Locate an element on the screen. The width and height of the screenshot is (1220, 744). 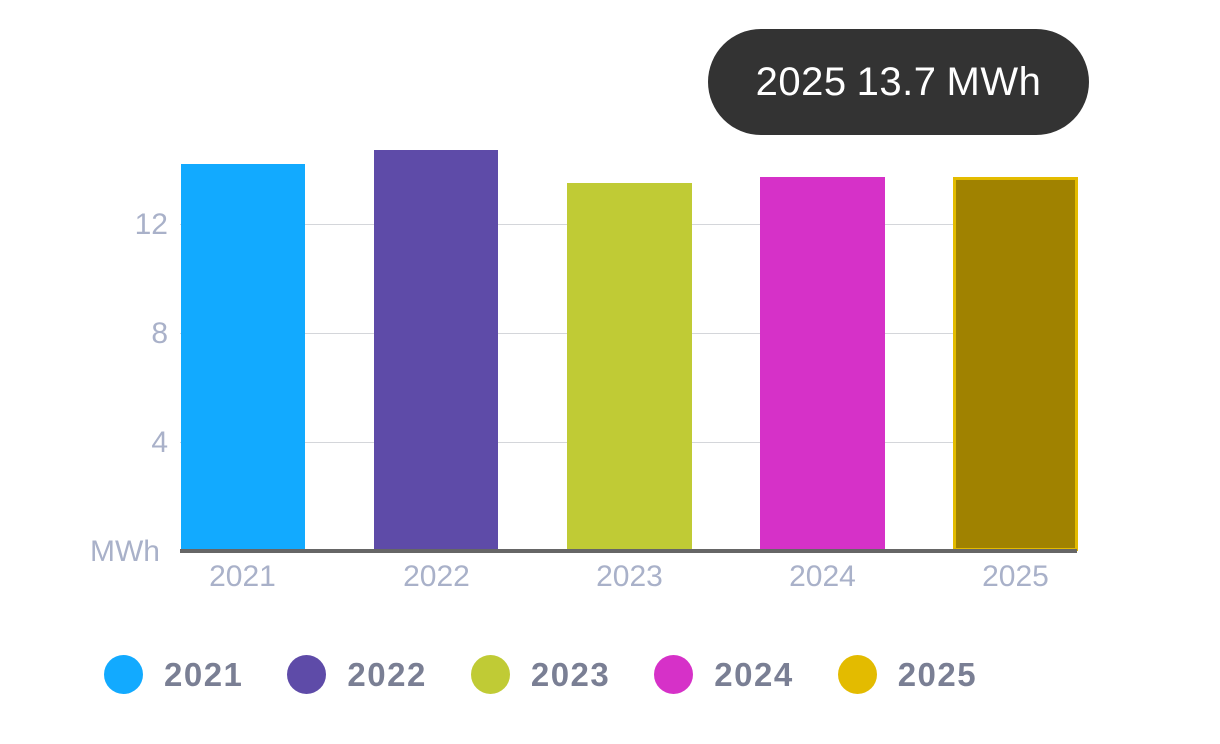
y-tick-4: 4 is located at coordinates (159, 442).